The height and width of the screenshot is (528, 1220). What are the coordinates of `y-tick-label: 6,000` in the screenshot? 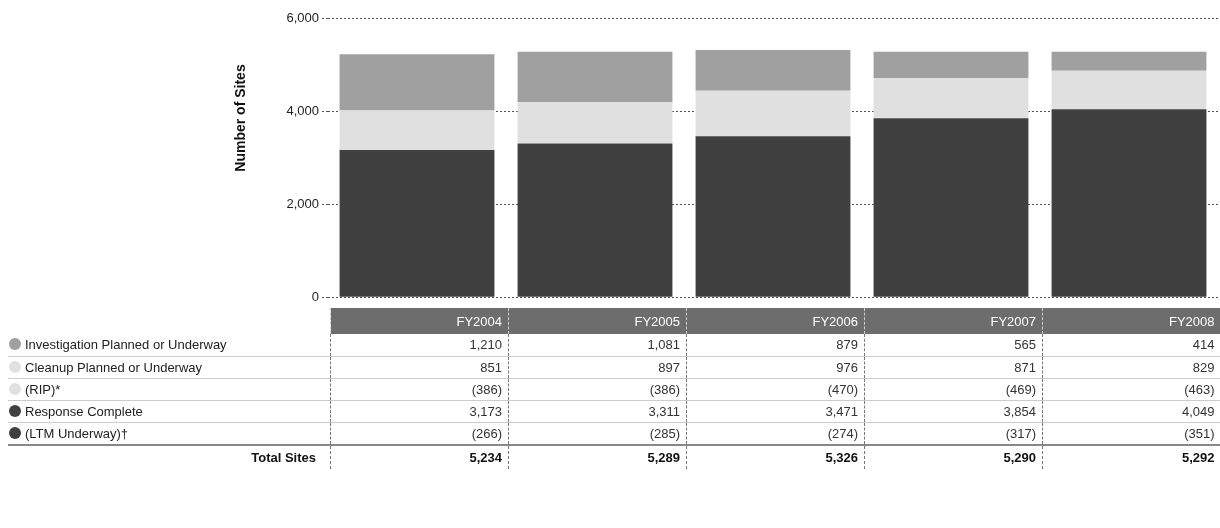 It's located at (302, 18).